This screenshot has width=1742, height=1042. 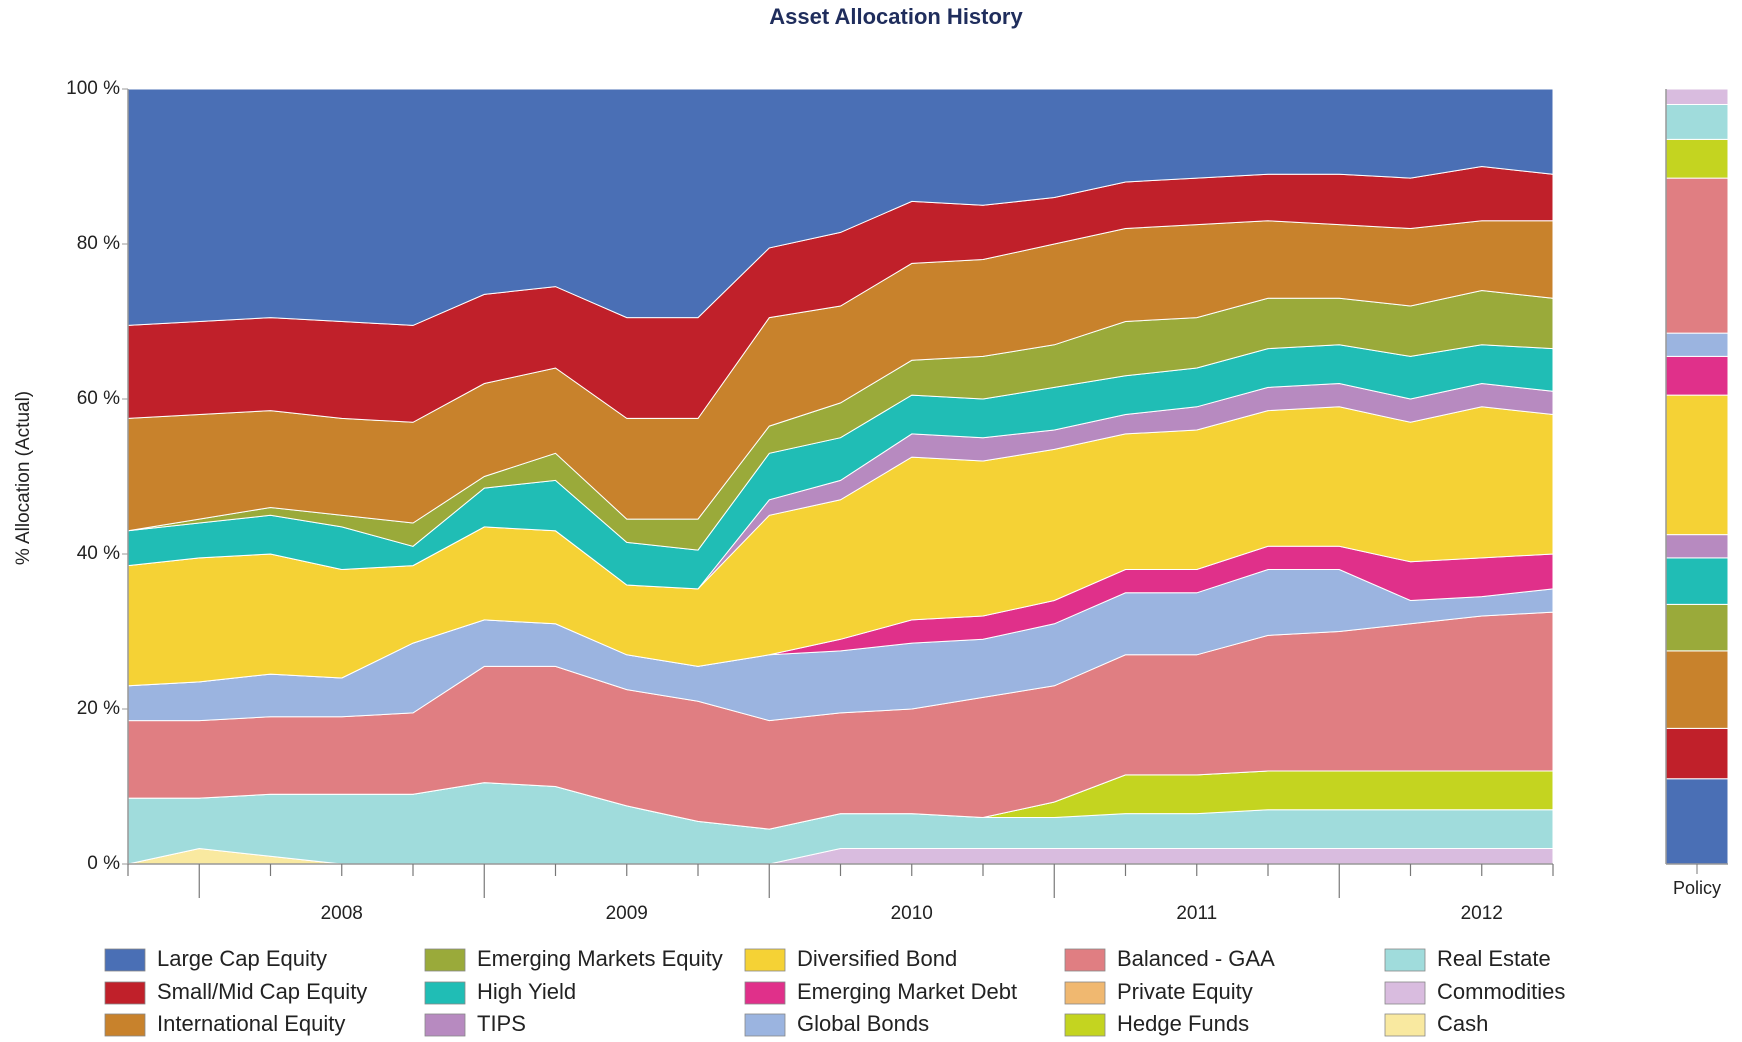 What do you see at coordinates (1462, 1023) in the screenshot?
I see `legend-label: Cash` at bounding box center [1462, 1023].